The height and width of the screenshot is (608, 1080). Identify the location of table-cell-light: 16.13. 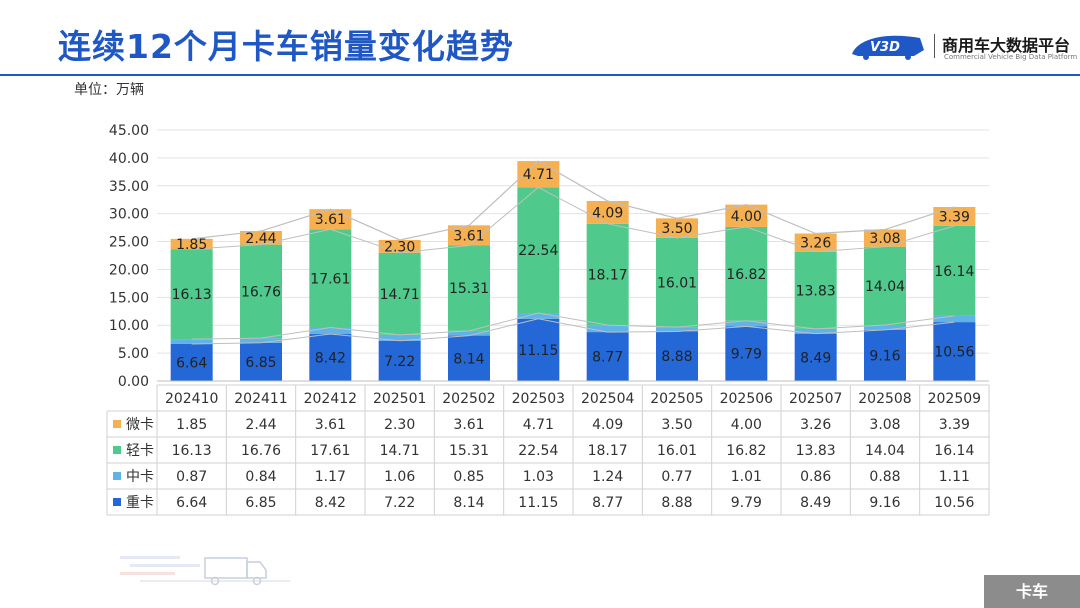
(192, 451).